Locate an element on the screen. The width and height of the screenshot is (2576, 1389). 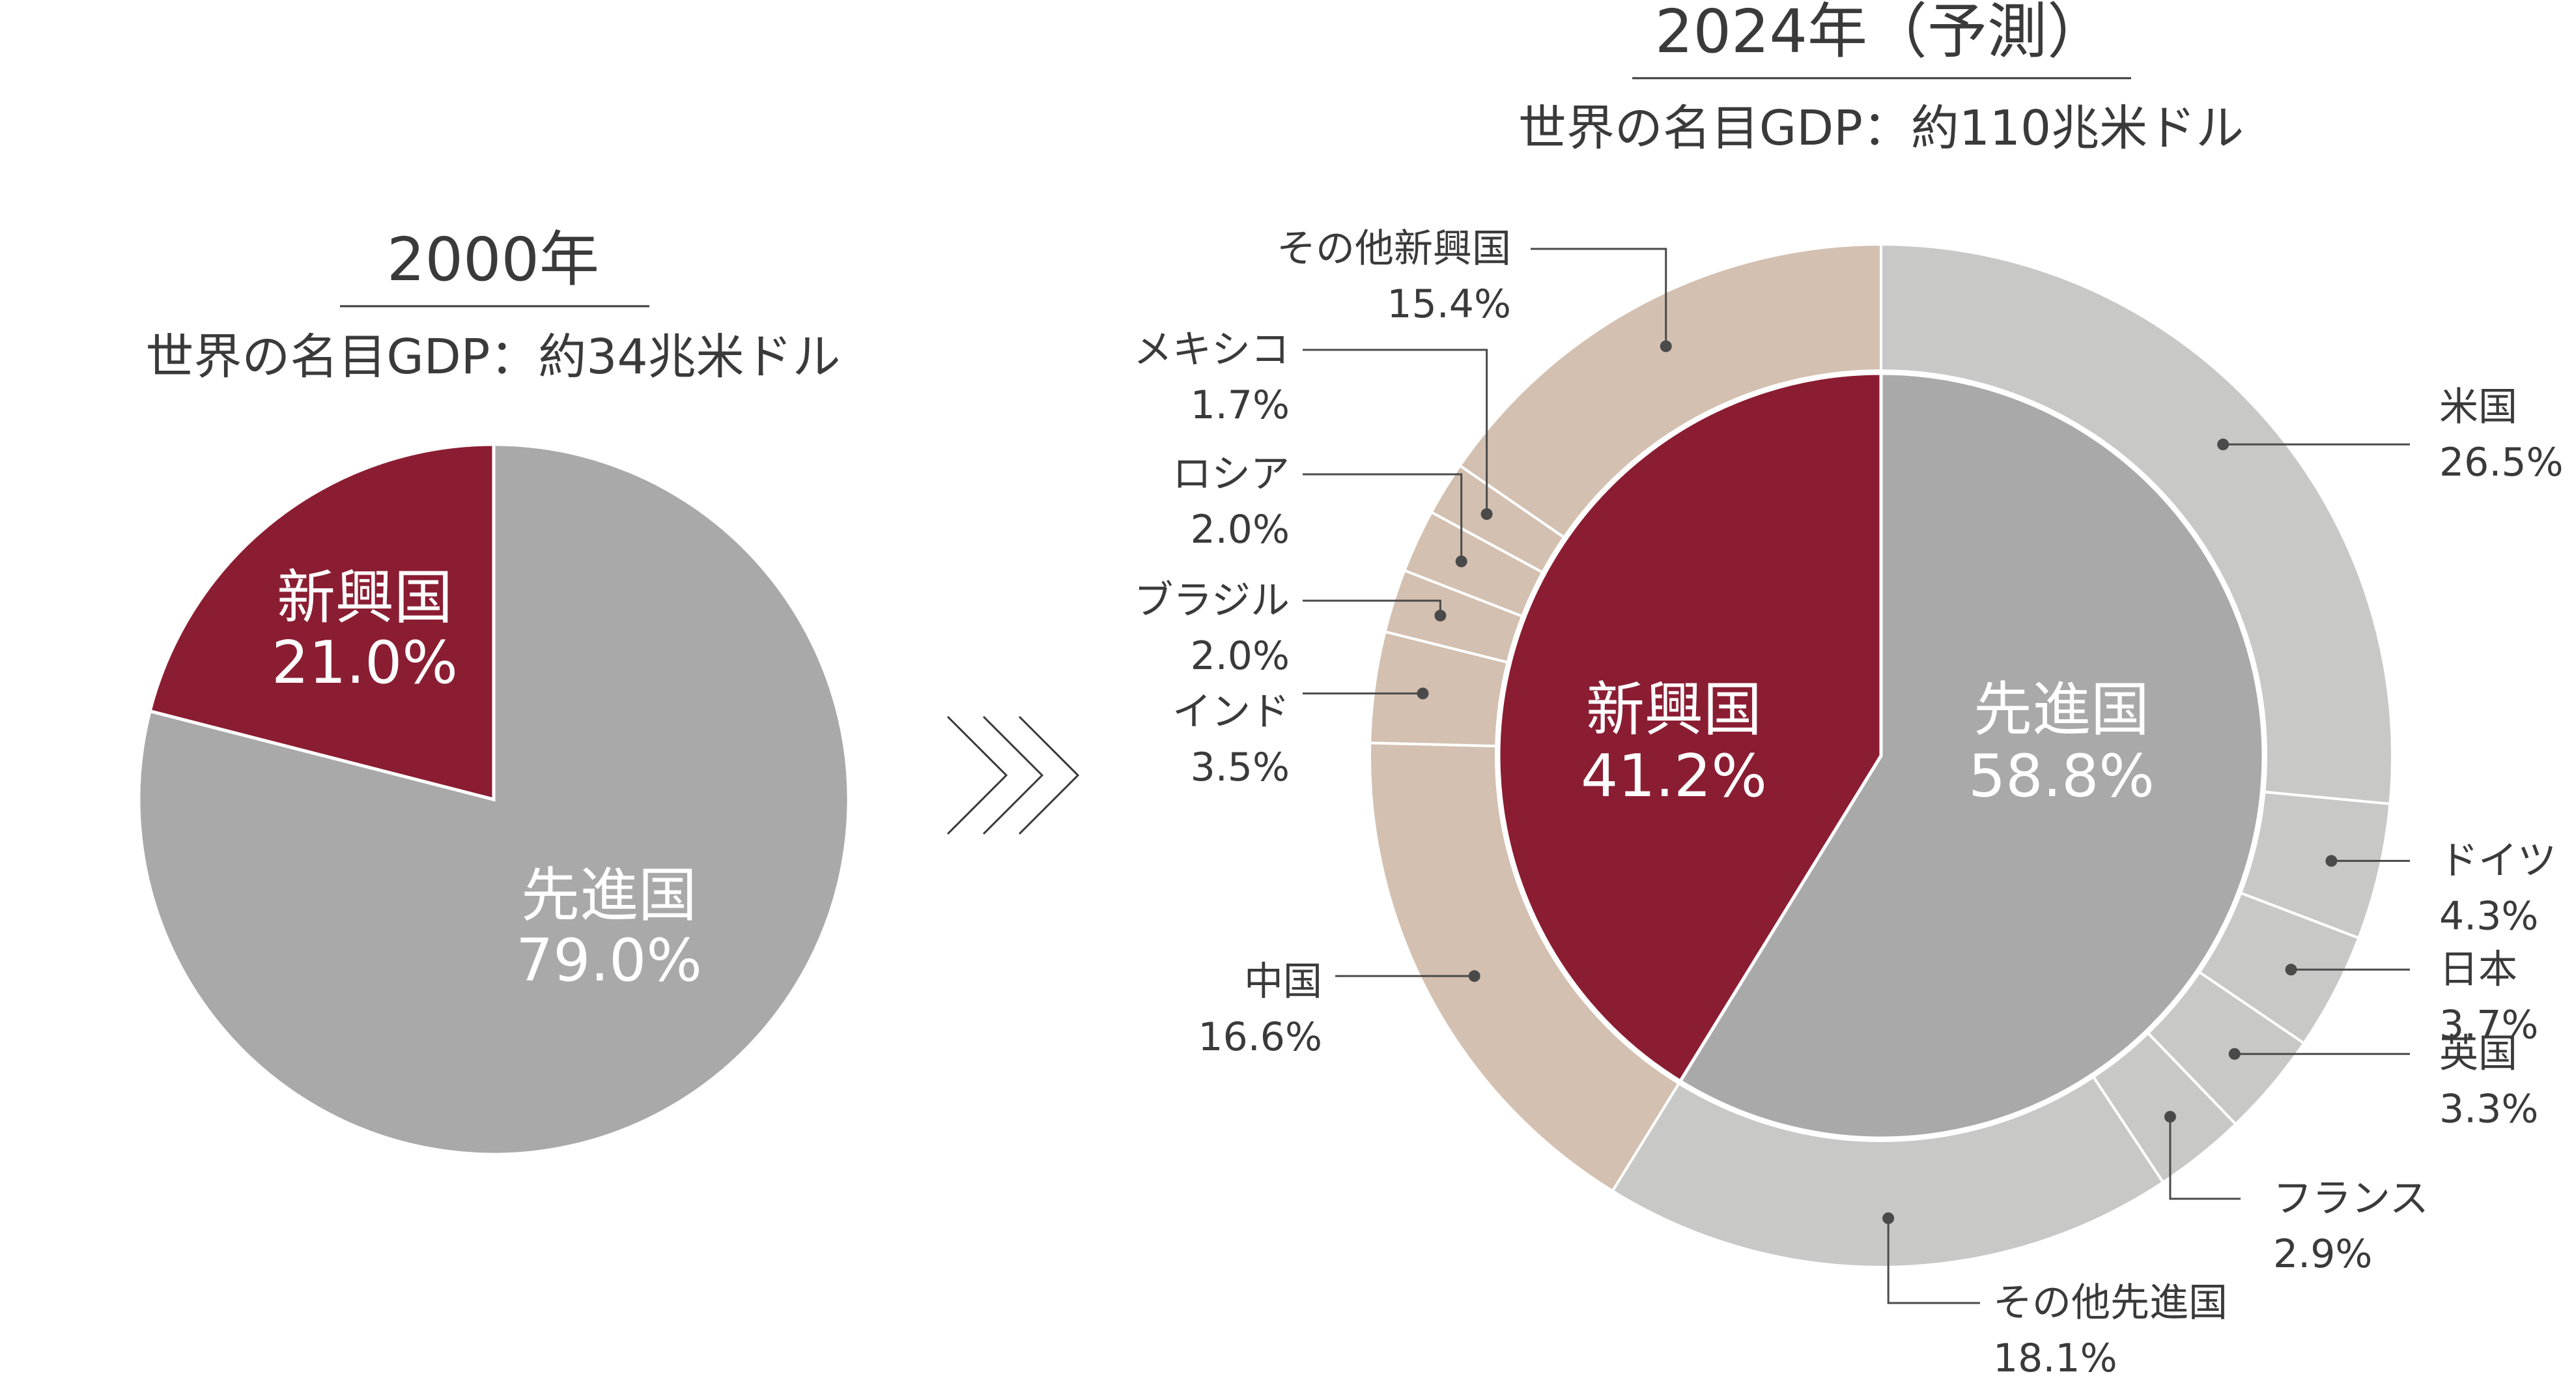
pie-2000-label-name: 新興国 is located at coordinates (365, 598).